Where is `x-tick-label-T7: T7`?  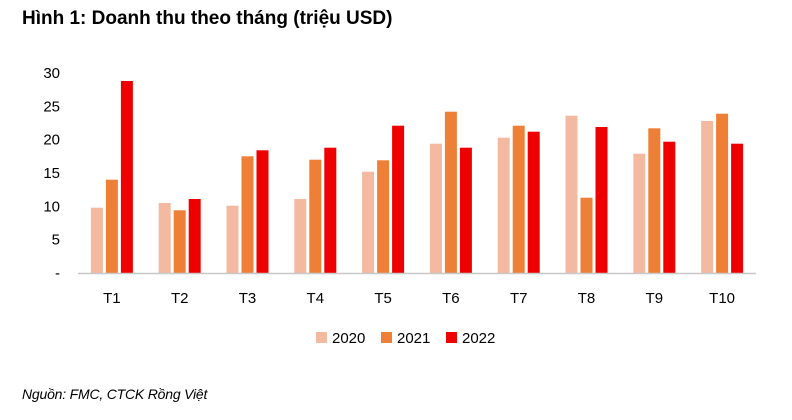 x-tick-label-T7: T7 is located at coordinates (519, 298).